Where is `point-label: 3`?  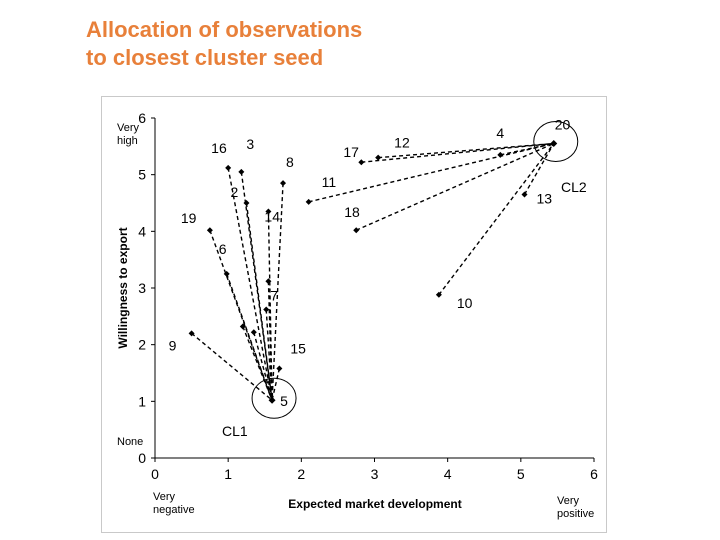
point-label: 3 is located at coordinates (250, 144).